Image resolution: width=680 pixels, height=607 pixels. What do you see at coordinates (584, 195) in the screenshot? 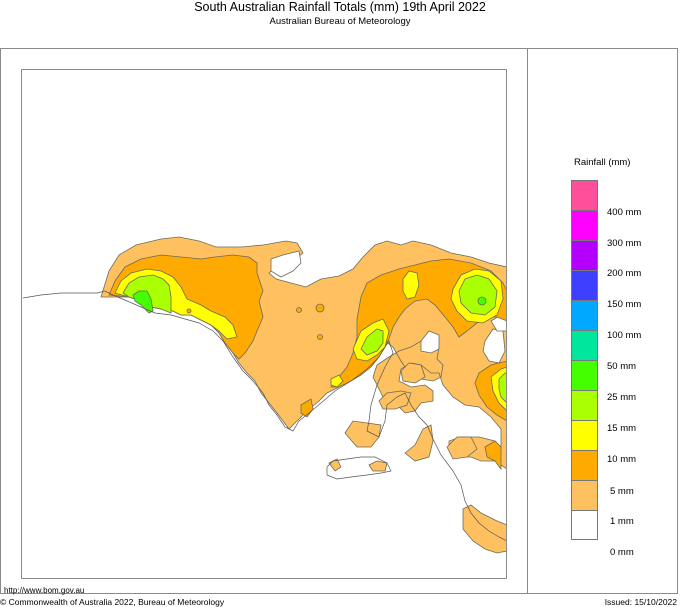
I see `legend-swatch-400plus` at bounding box center [584, 195].